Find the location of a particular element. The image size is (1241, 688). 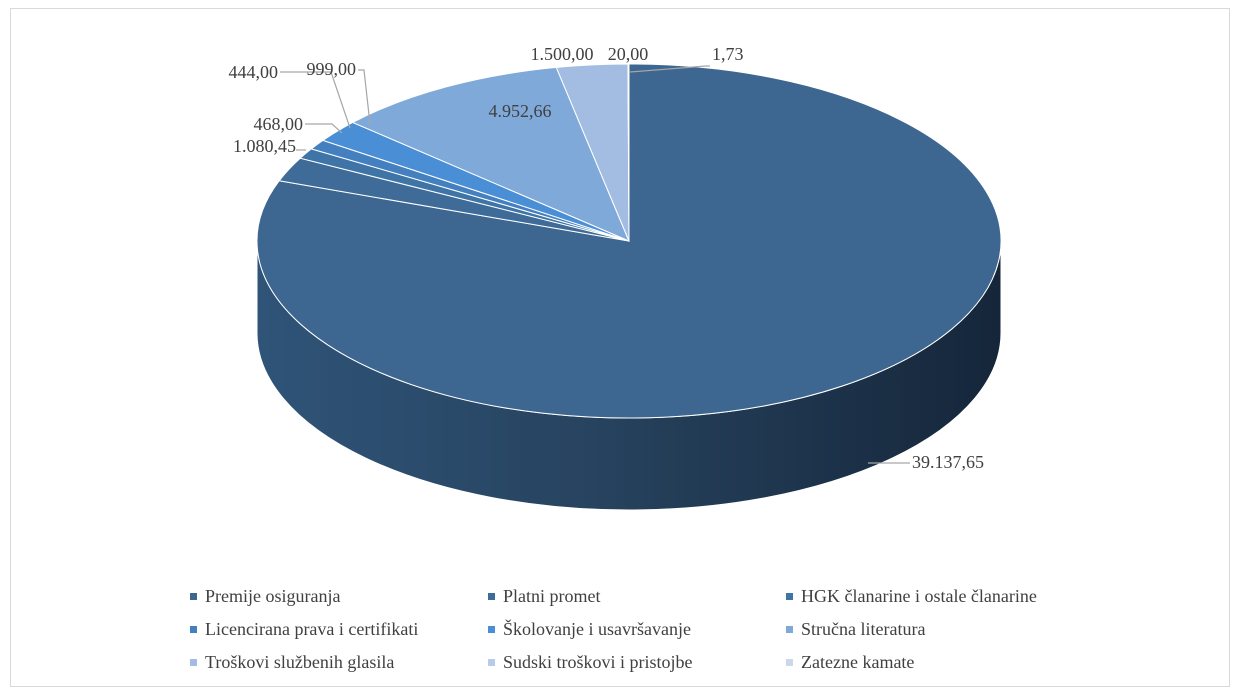

data-label: 4.952,66 is located at coordinates (520, 111).